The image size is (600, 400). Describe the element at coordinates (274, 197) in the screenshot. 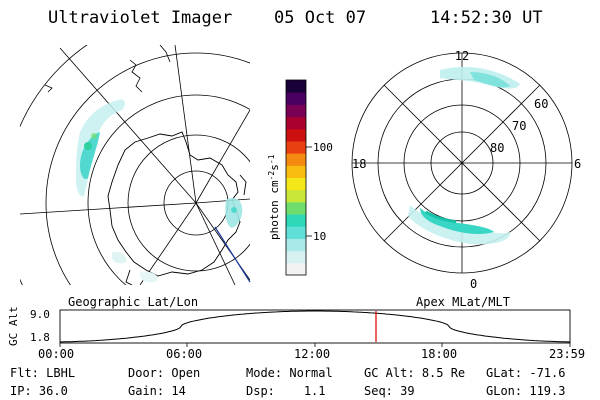

I see `colorbar-unit-label: photon cm-2s-1` at that location.